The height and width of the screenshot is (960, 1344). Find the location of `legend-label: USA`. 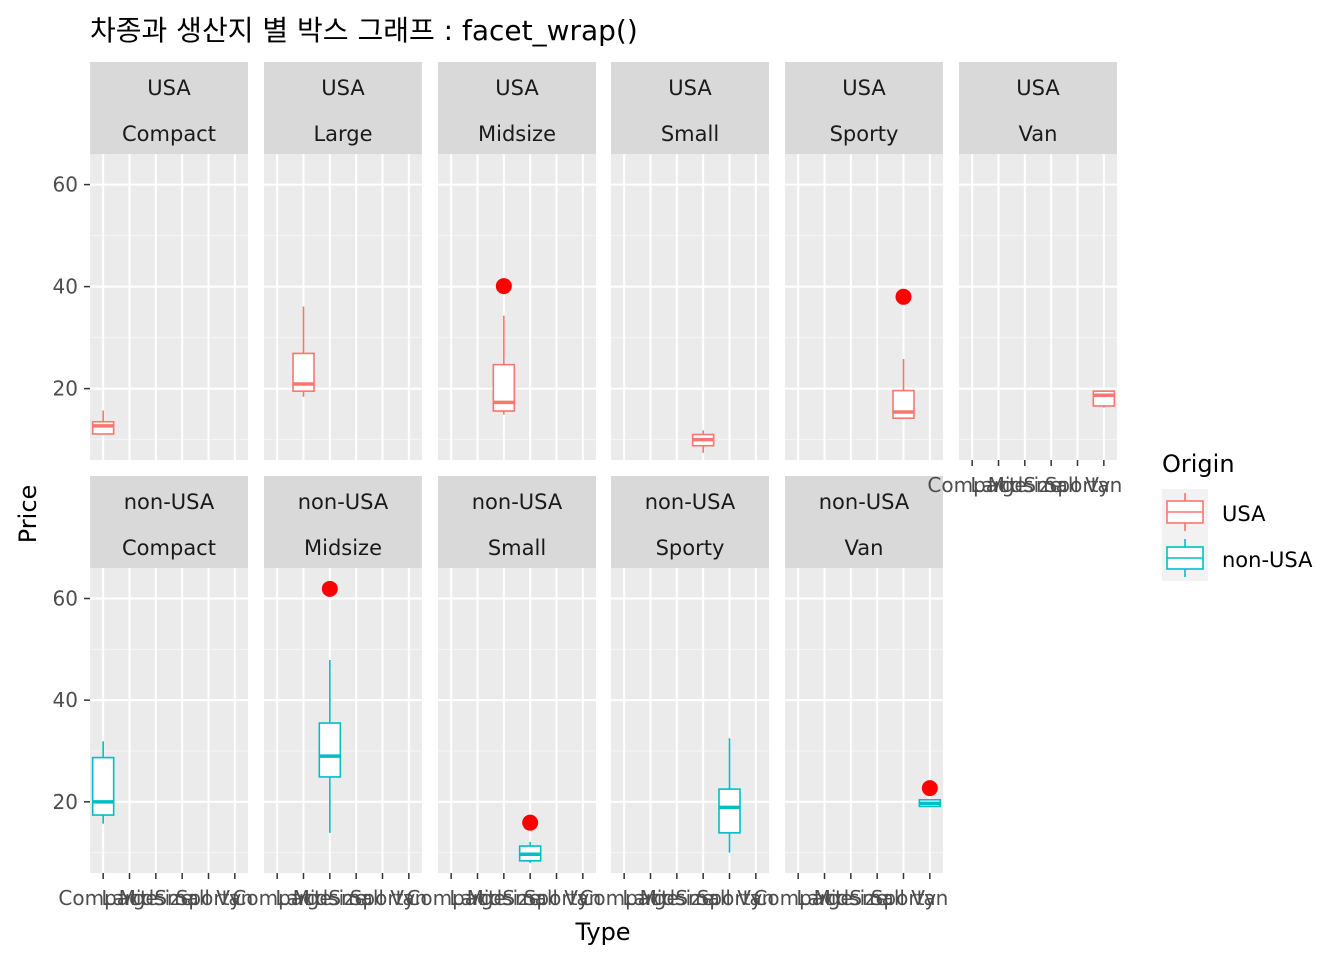

legend-label: USA is located at coordinates (1244, 514).